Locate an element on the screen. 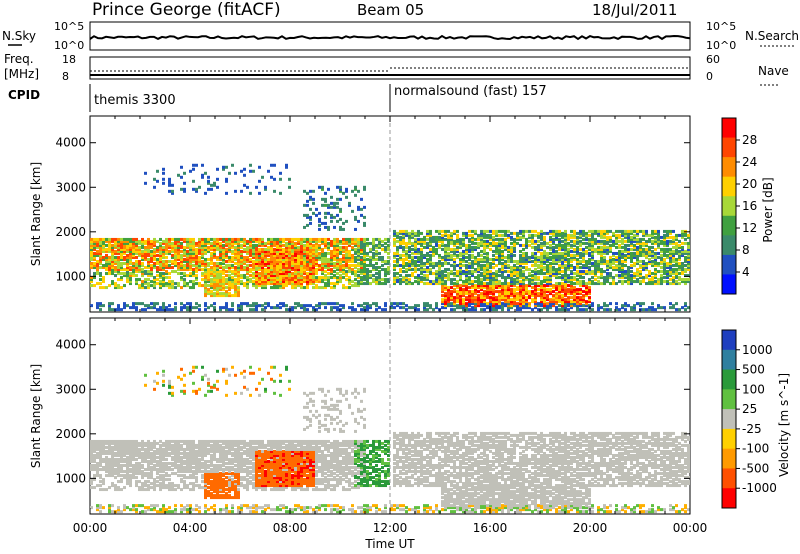 The height and width of the screenshot is (554, 800). colorbar-tick-label: 8 is located at coordinates (746, 250).